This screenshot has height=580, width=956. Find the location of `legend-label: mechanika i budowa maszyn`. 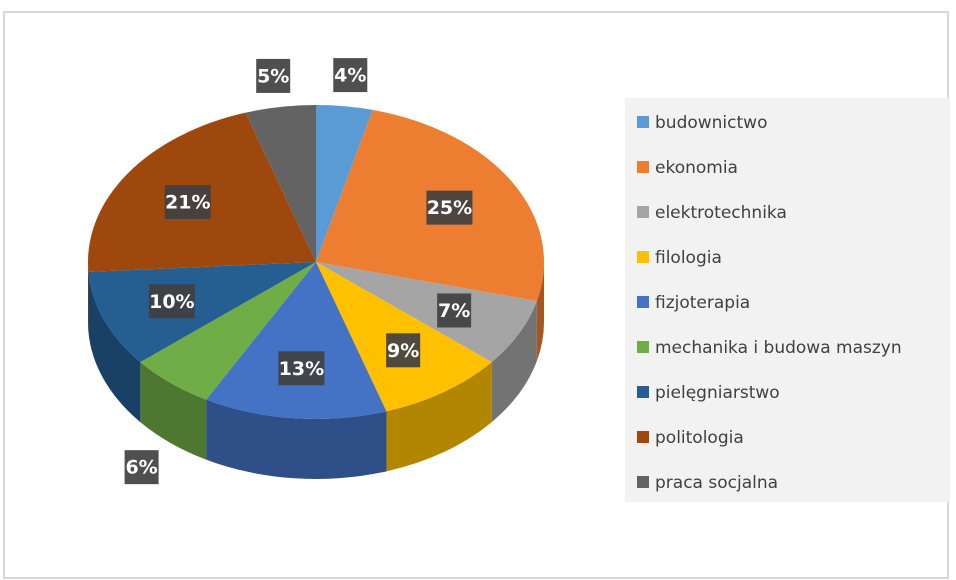

legend-label: mechanika i budowa maszyn is located at coordinates (778, 348).